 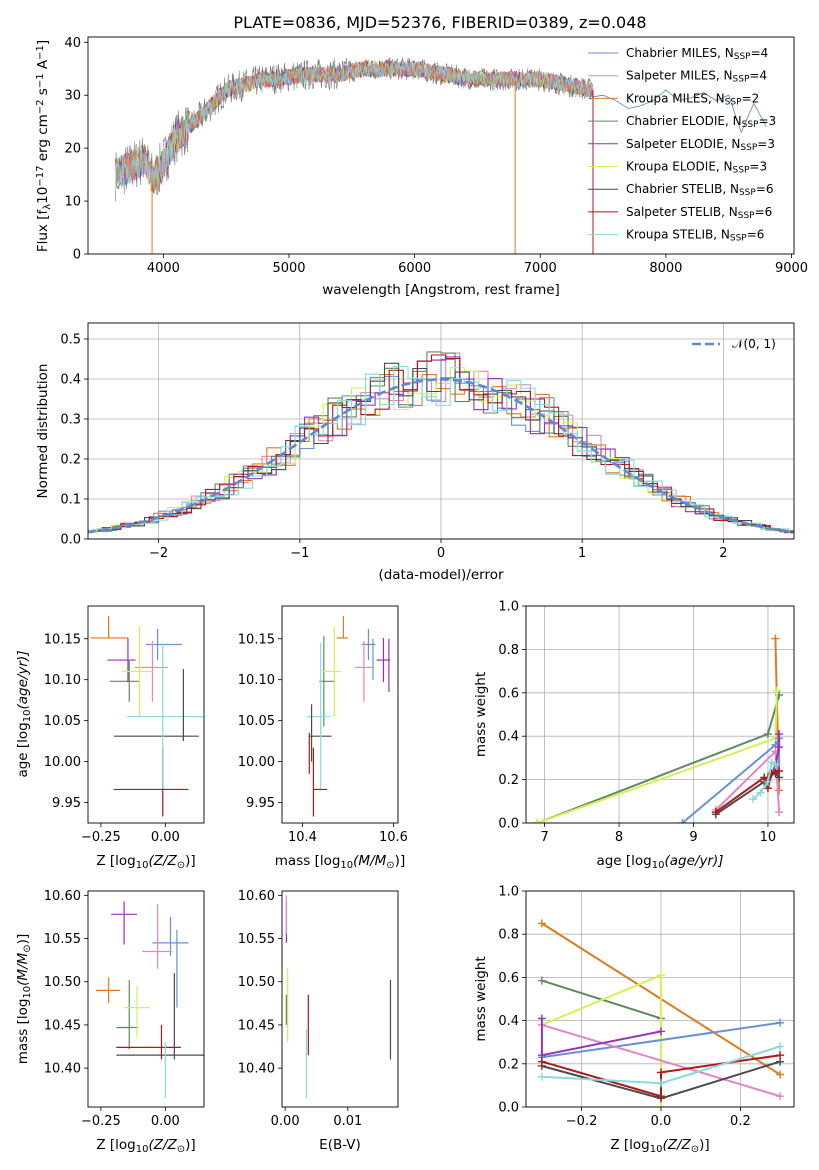 I want to click on mass-vs-extinction-panel: 0.00 0.01 10.40 10.45 10.50 10.55 10.60 E(B-V), so click(x=318, y=1021).